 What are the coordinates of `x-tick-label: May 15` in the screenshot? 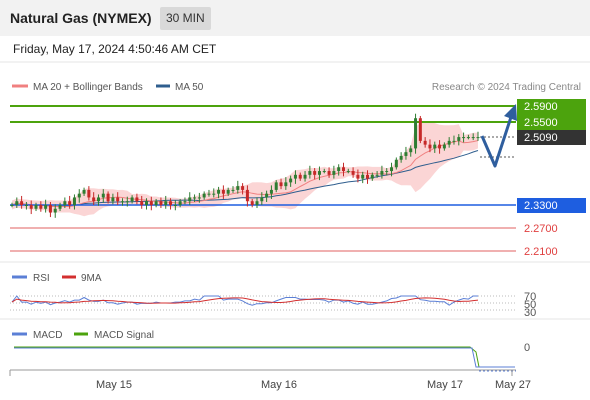 It's located at (114, 385).